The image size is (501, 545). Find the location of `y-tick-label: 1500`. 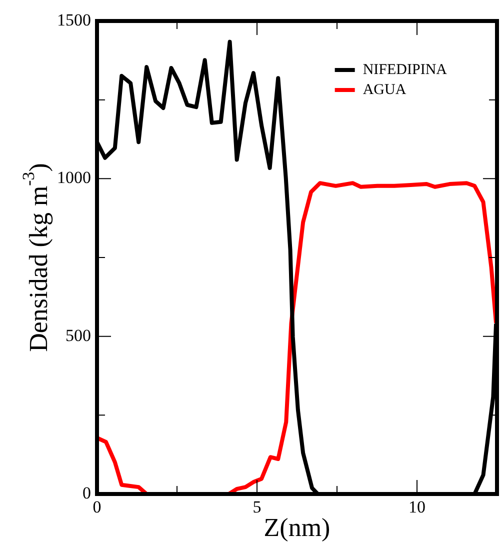

y-tick-label: 1500 is located at coordinates (74, 20).